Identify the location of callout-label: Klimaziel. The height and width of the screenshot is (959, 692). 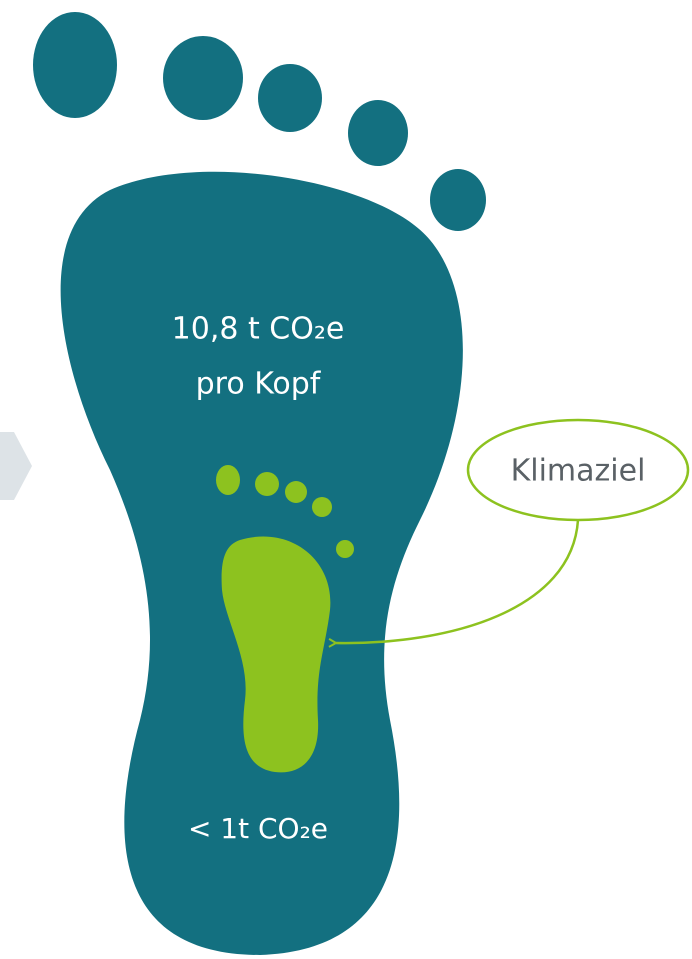
(578, 471).